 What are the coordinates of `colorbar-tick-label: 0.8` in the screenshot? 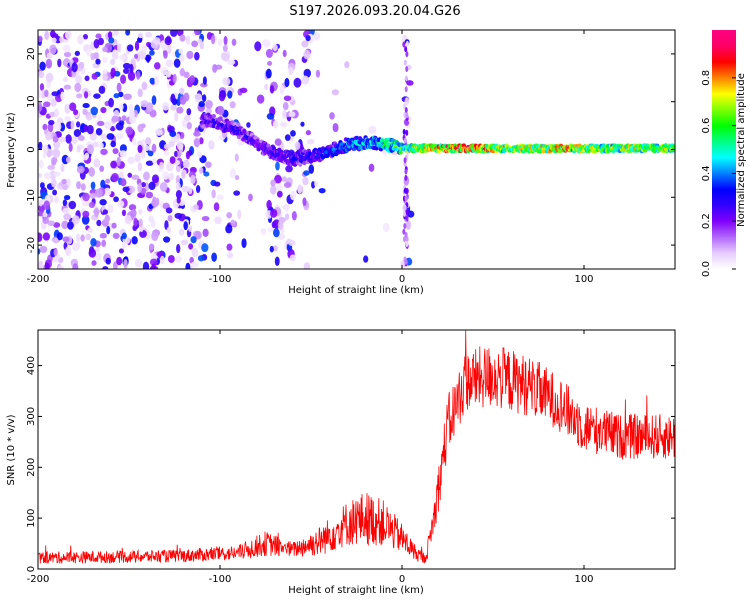 It's located at (706, 78).